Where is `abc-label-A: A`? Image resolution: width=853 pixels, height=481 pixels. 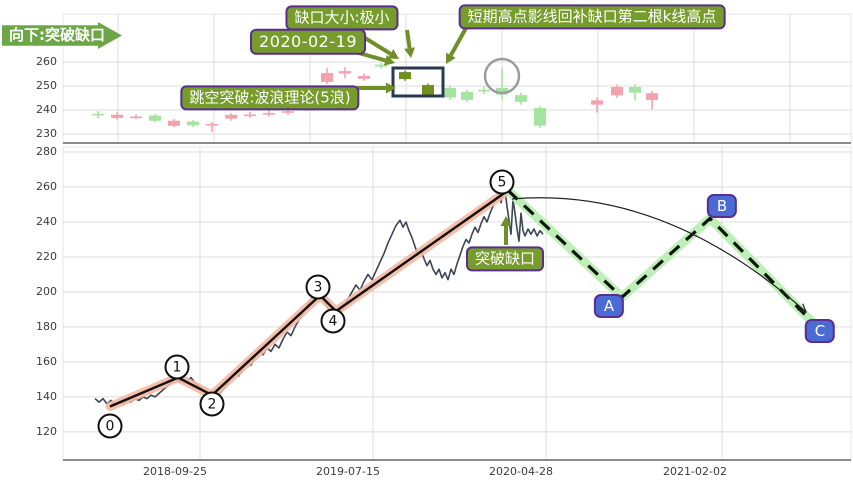 abc-label-A: A is located at coordinates (609, 306).